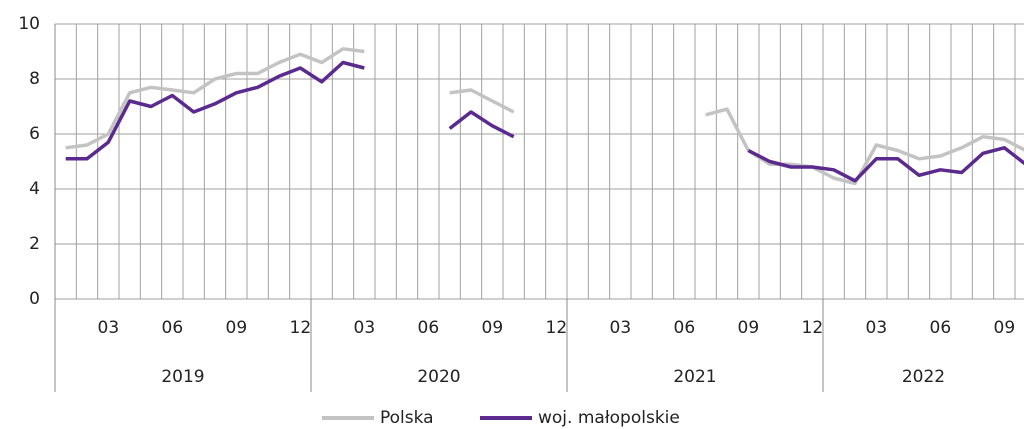  I want to click on year-label: 2022, so click(923, 377).